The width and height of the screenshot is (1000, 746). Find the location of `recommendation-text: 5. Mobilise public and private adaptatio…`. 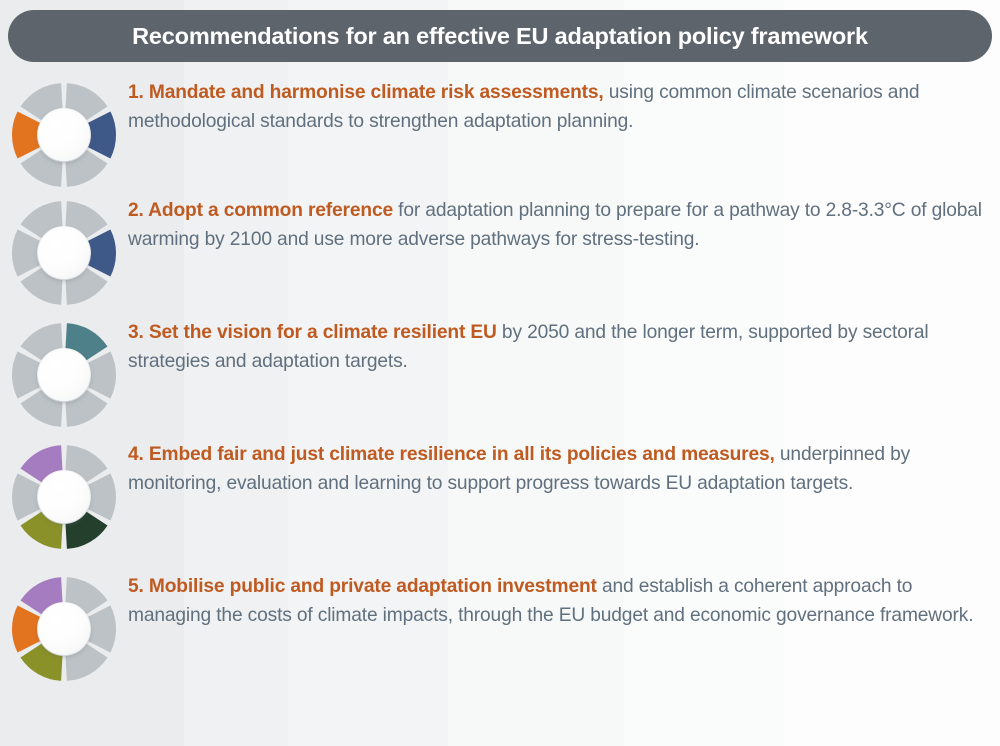

recommendation-text: 5. Mobilise public and private adaptatio… is located at coordinates (564, 601).